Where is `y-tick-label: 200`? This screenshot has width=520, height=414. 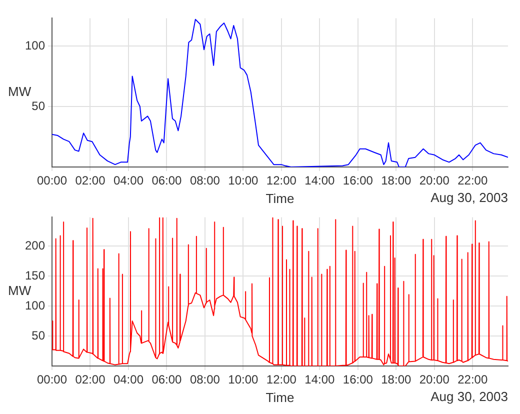 y-tick-label: 200 is located at coordinates (35, 245).